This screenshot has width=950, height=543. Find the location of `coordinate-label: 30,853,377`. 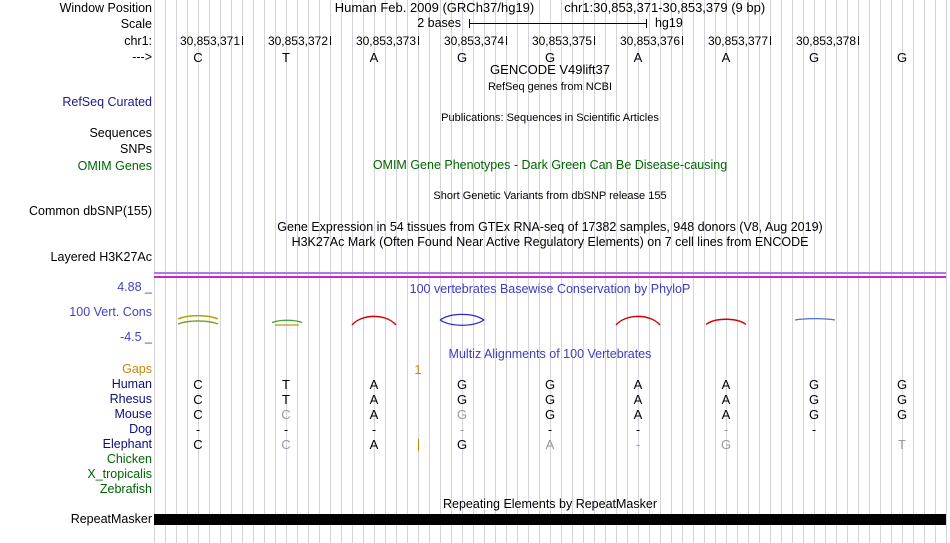

coordinate-label: 30,853,377 is located at coordinates (737, 41).